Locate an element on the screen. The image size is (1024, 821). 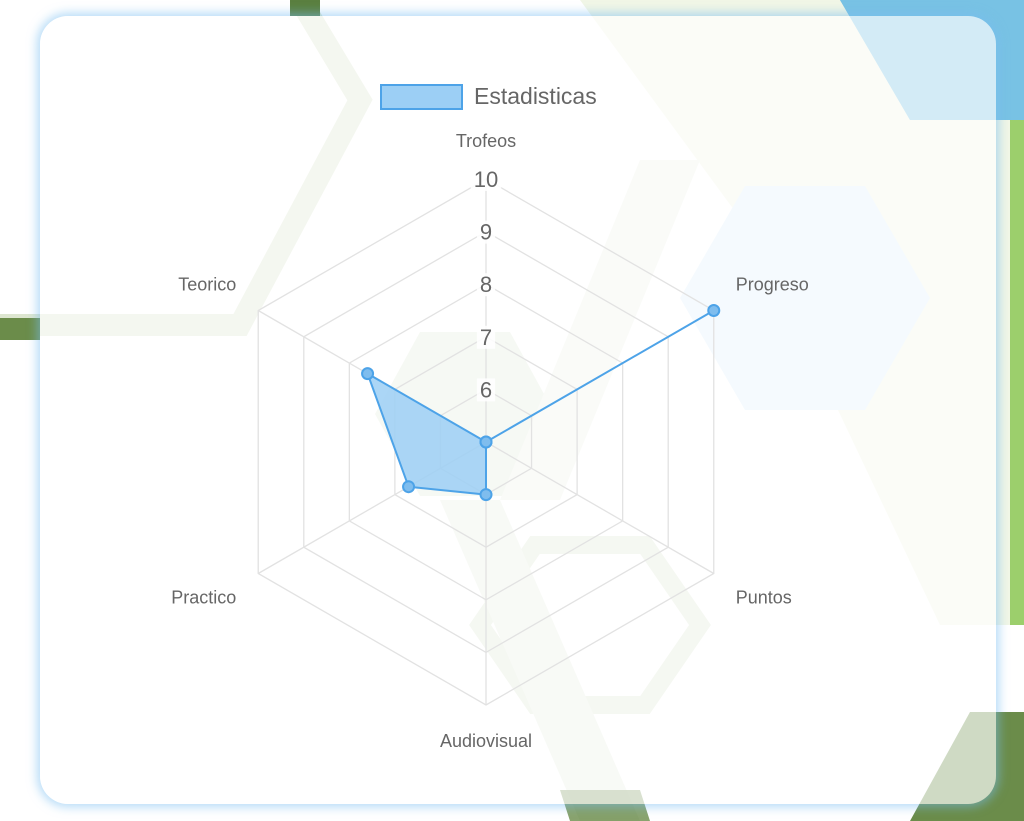
axis-label: Teorico is located at coordinates (207, 285).